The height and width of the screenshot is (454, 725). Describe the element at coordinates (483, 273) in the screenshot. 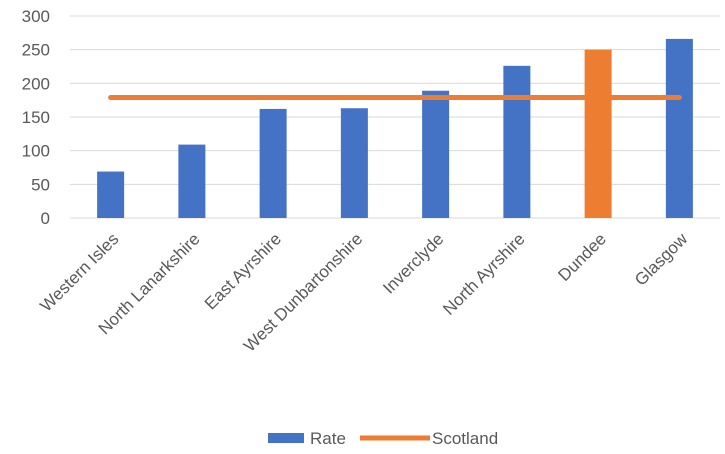

I see `x-category-label: North Ayrshire` at that location.